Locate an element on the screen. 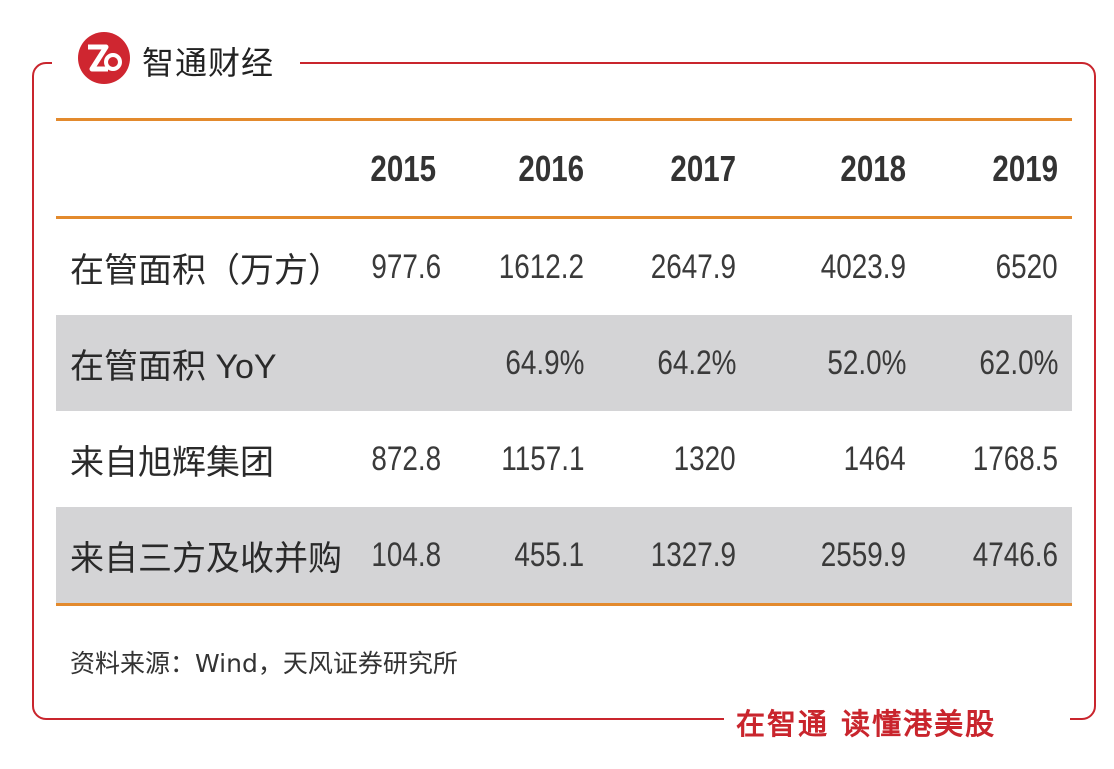 Image resolution: width=1114 pixels, height=769 pixels. table-row: 来自旭辉集团 872.8 1157.1 1320 1464 1768.5 is located at coordinates (564, 459).